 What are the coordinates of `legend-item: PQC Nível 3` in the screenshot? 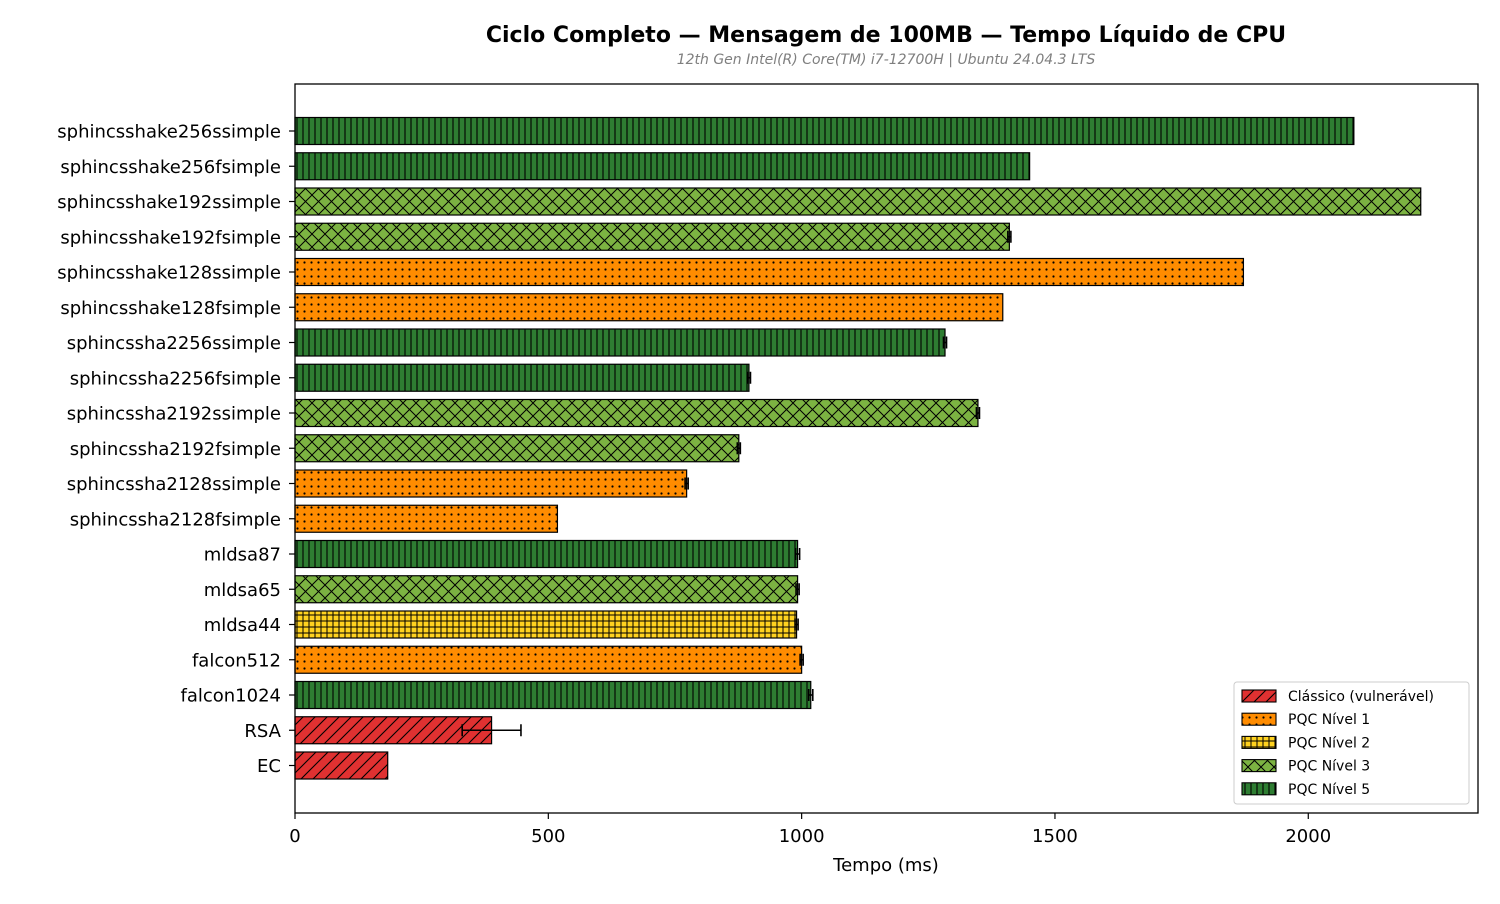 It's located at (1305, 767).